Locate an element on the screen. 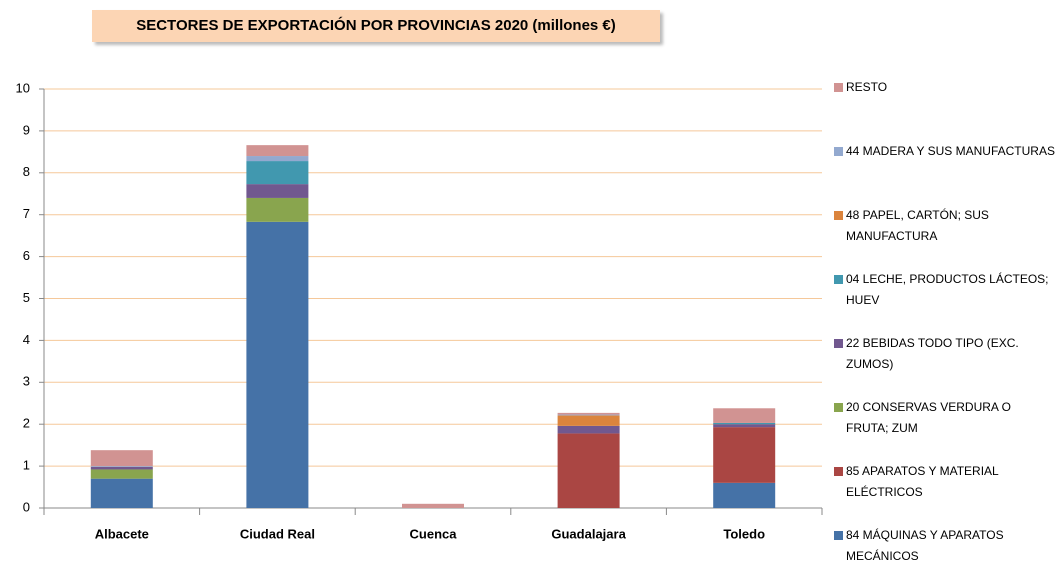 This screenshot has height=567, width=1064. legend-item: 85 APARATOS Y MATERIAL ELÉCTRICOS is located at coordinates (945, 482).